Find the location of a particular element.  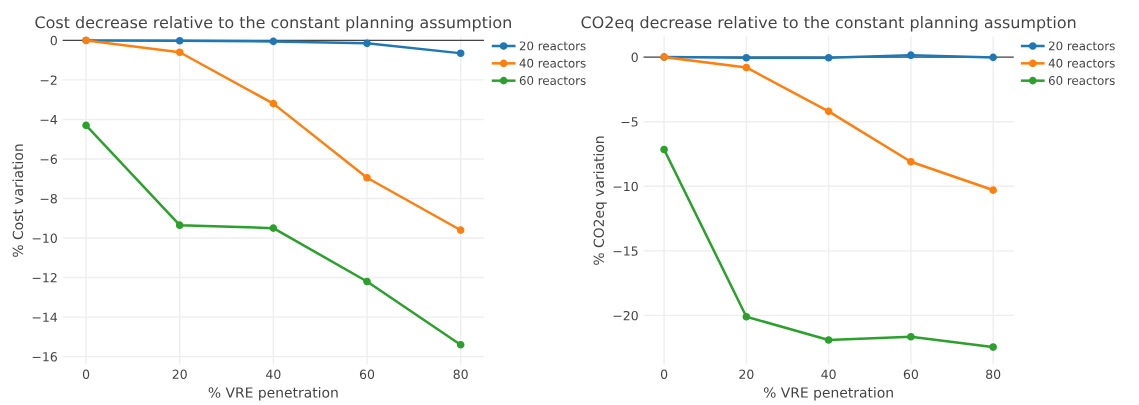

y-tick-label: −2 is located at coordinates (48, 80).